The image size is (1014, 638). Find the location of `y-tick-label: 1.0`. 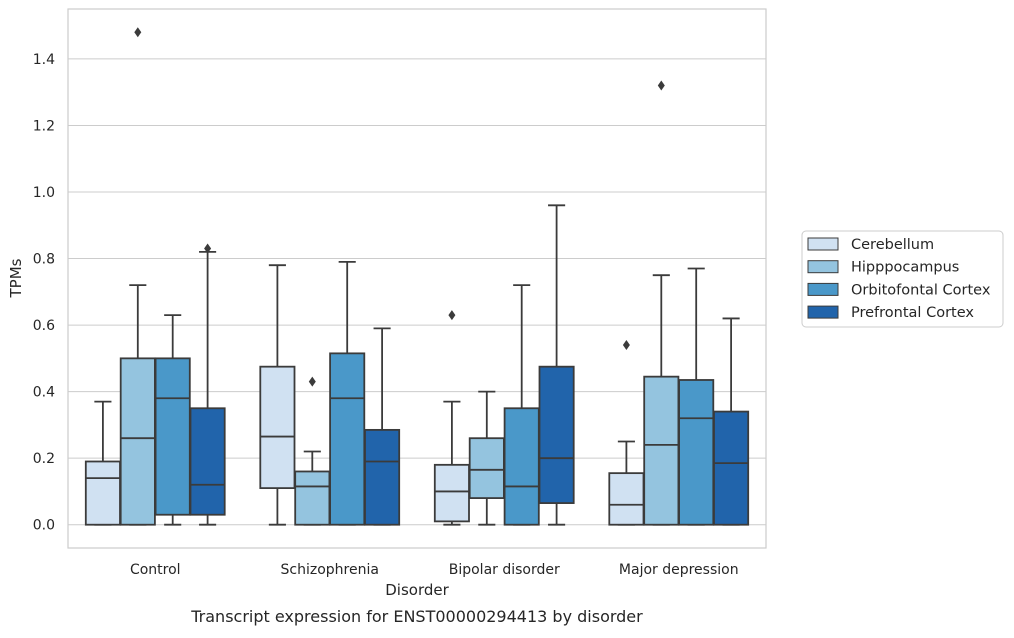

y-tick-label: 1.0 is located at coordinates (44, 193).